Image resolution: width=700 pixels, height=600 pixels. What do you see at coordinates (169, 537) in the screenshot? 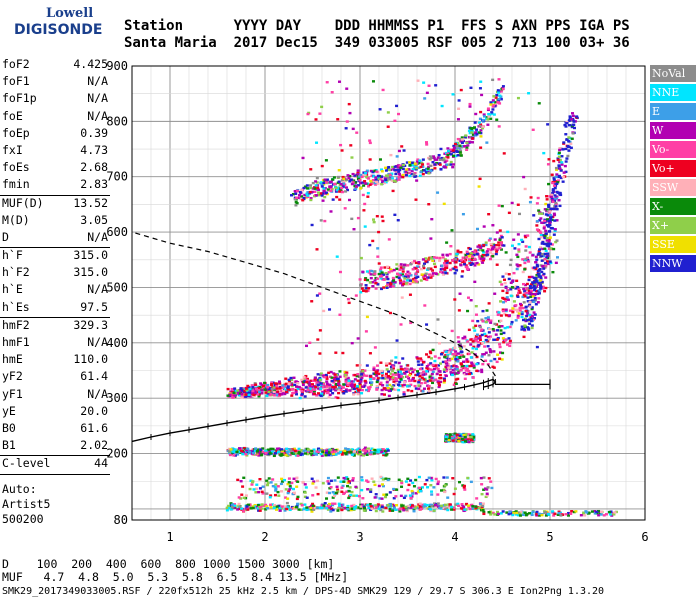
I see `x-tick-label: 1` at bounding box center [169, 537].